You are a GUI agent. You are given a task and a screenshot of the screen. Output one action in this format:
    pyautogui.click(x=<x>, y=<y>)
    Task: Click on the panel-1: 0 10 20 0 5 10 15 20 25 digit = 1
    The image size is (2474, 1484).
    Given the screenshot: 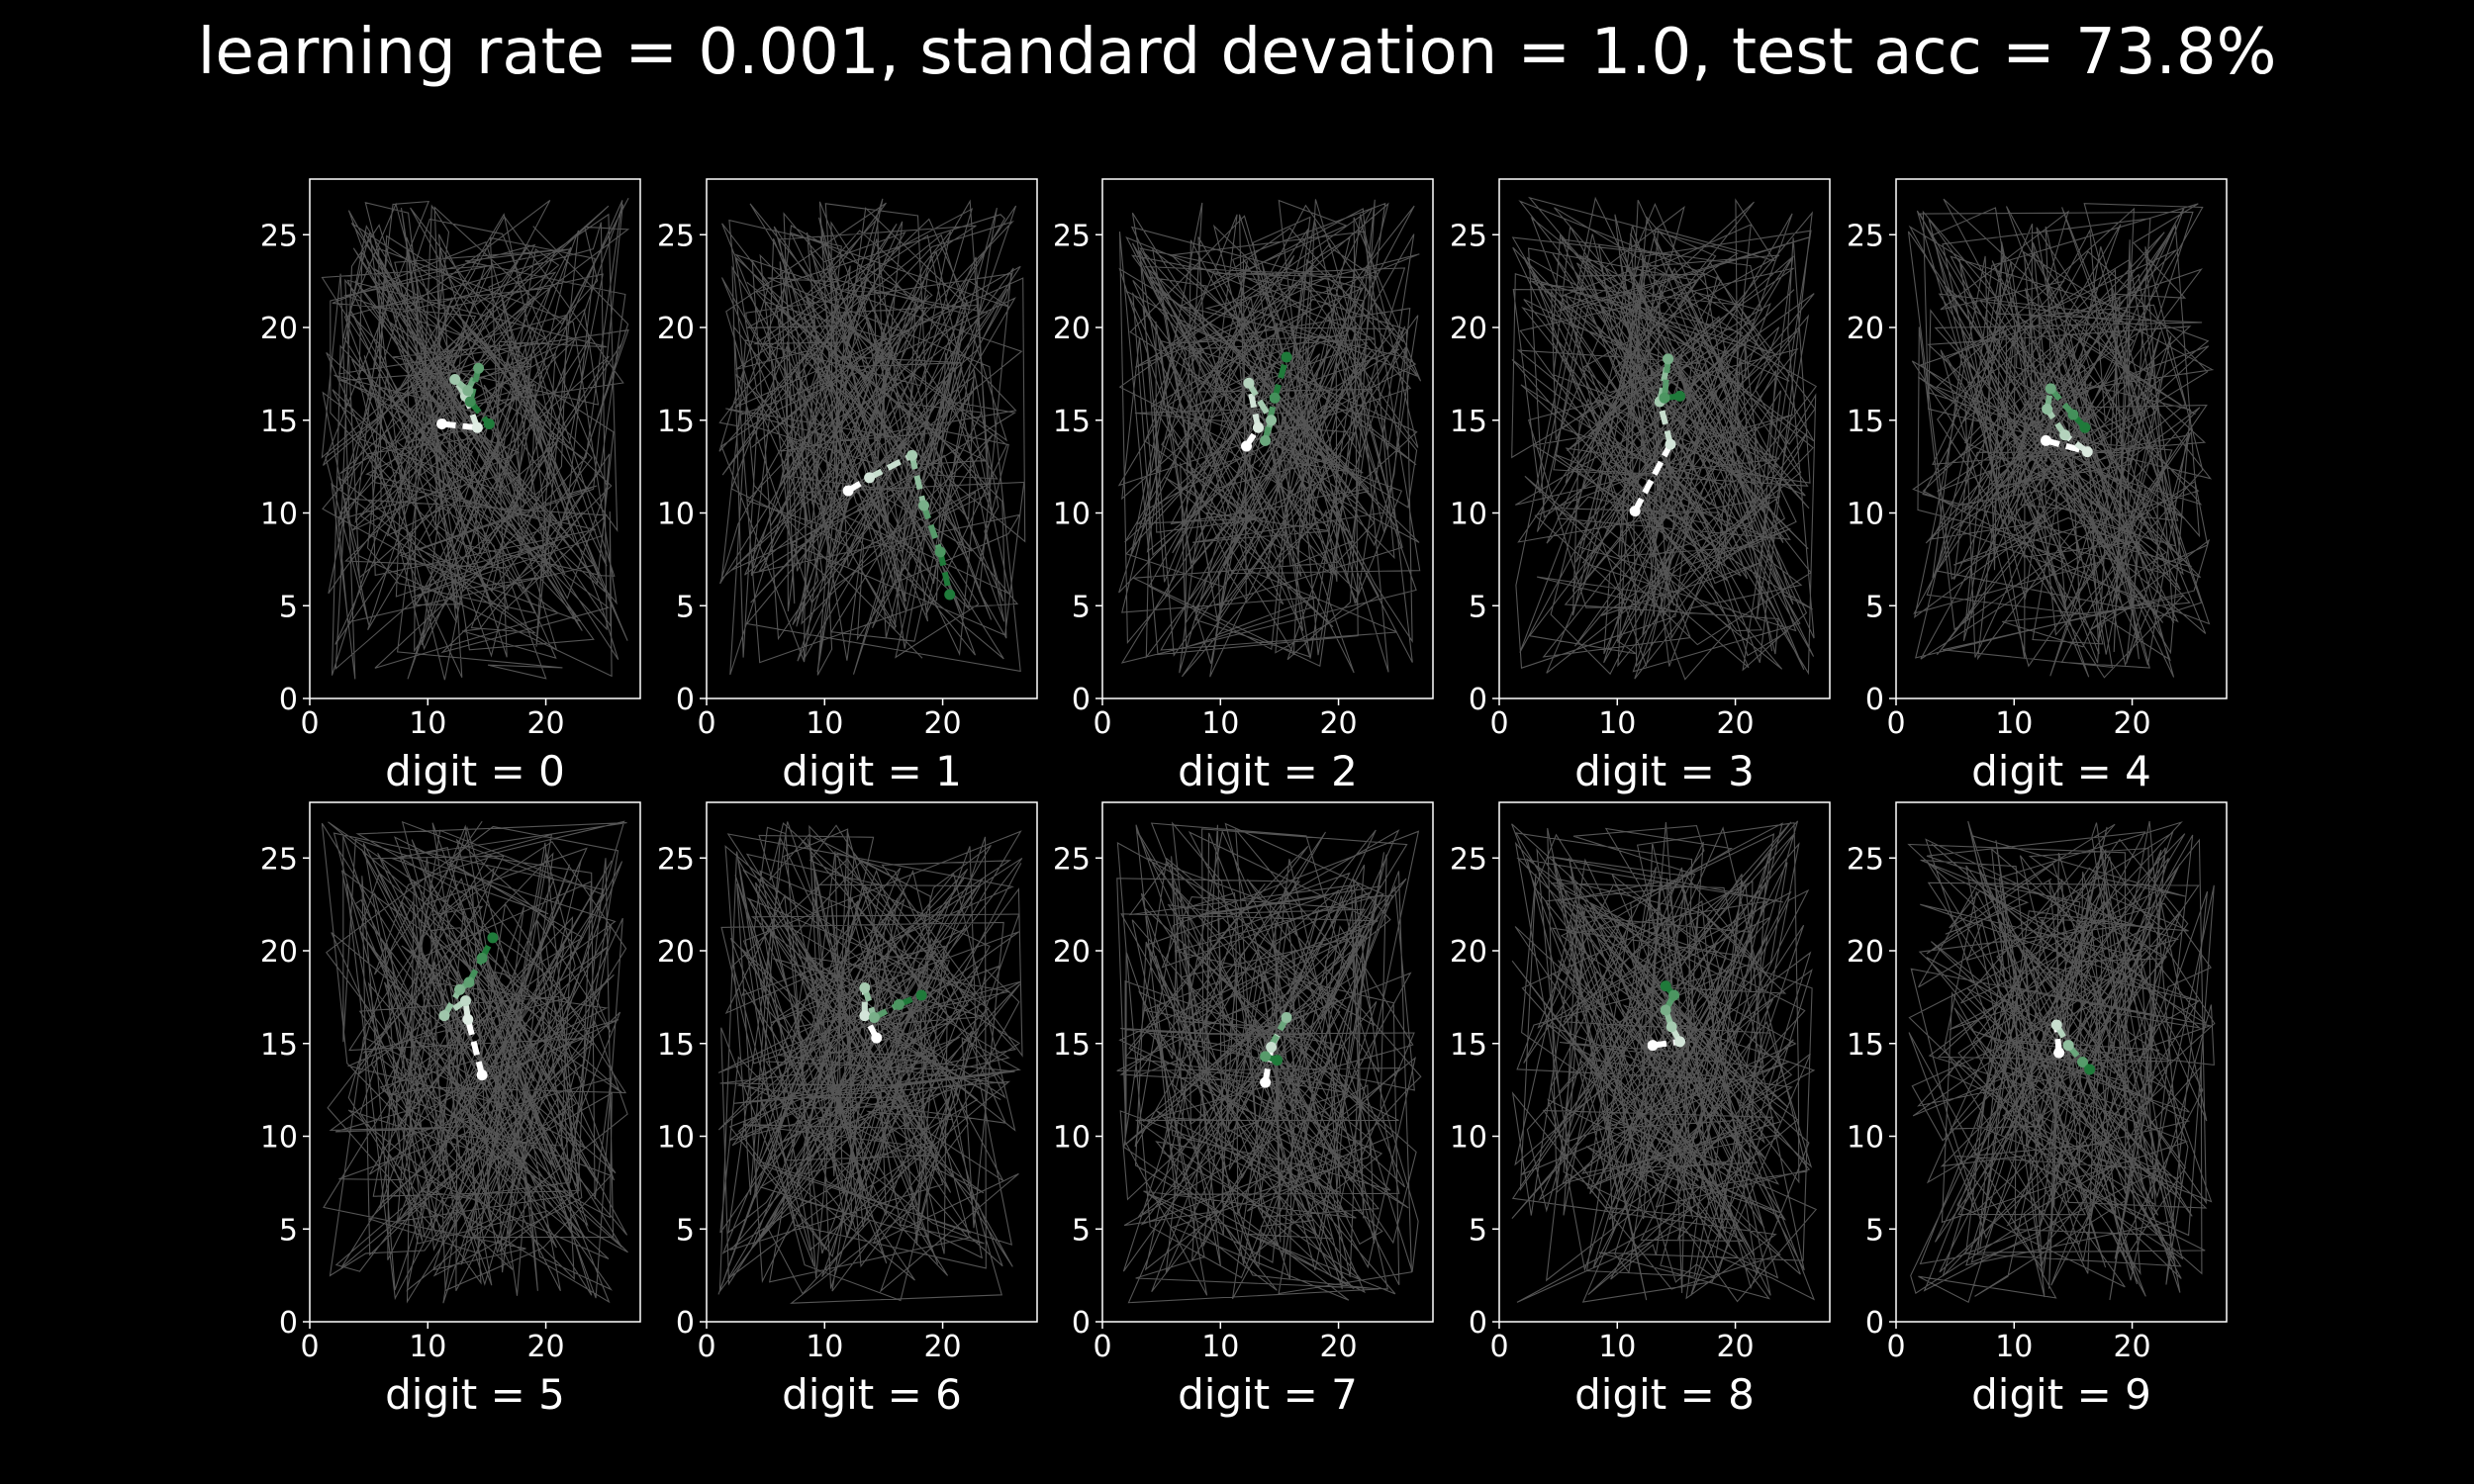 What is the action you would take?
    pyautogui.click(x=848, y=486)
    